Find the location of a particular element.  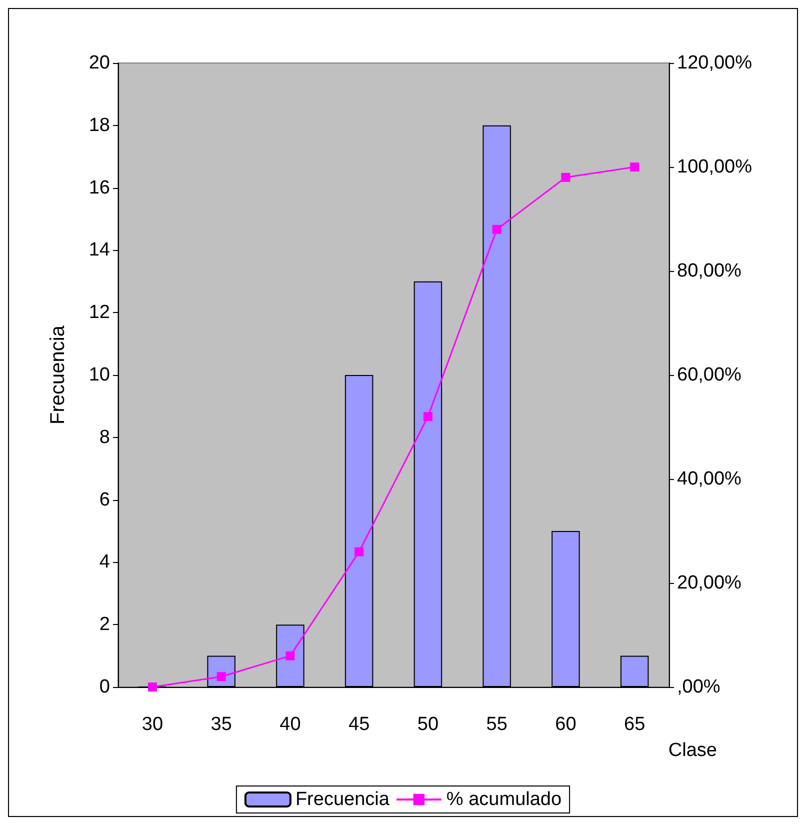

y2-tick-label: 40,00% is located at coordinates (709, 479).